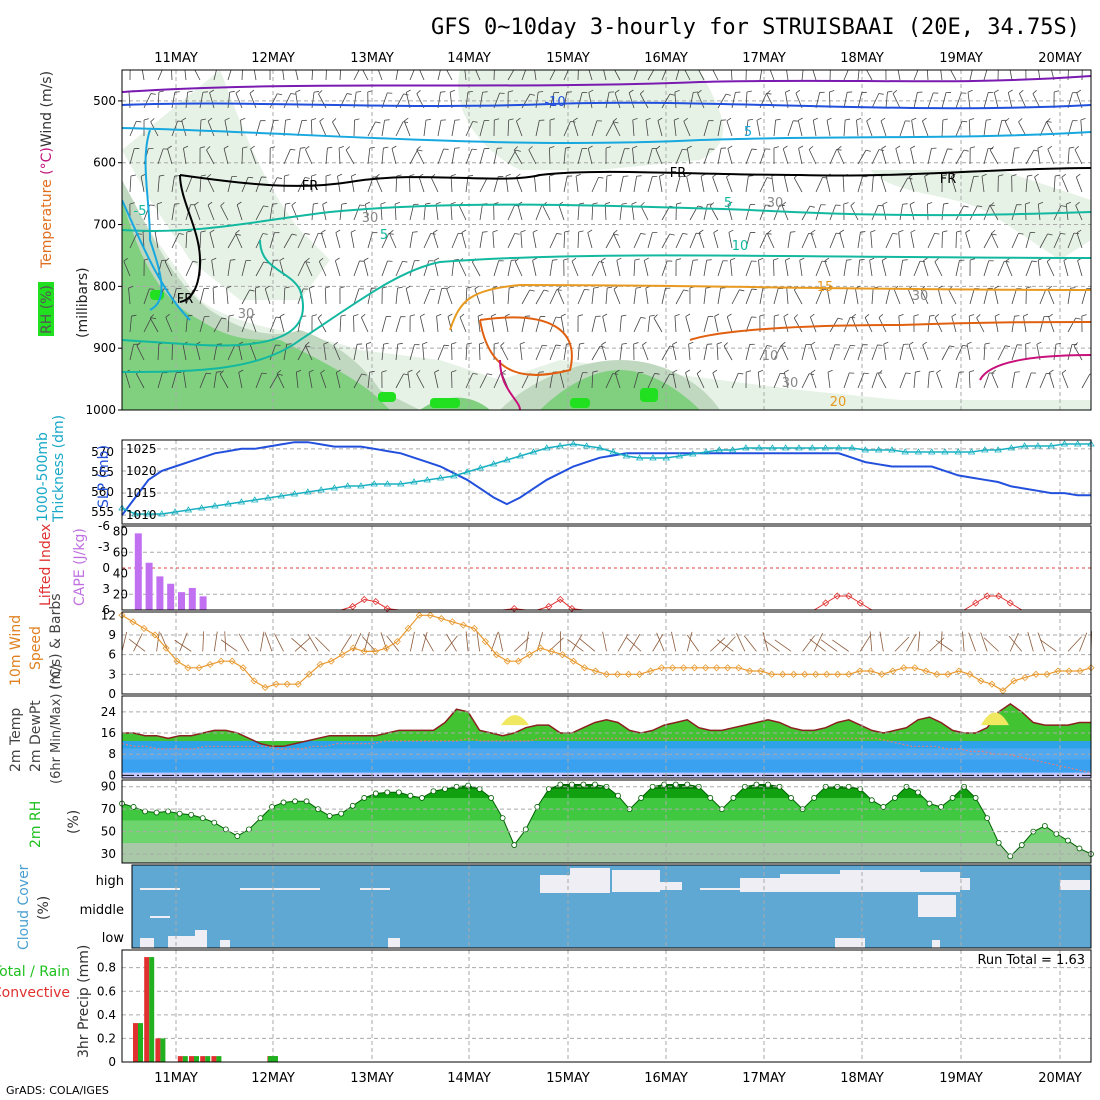 The image size is (1100, 1100). Describe the element at coordinates (196, 1059) in the screenshot. I see `precip-total-bar` at that location.